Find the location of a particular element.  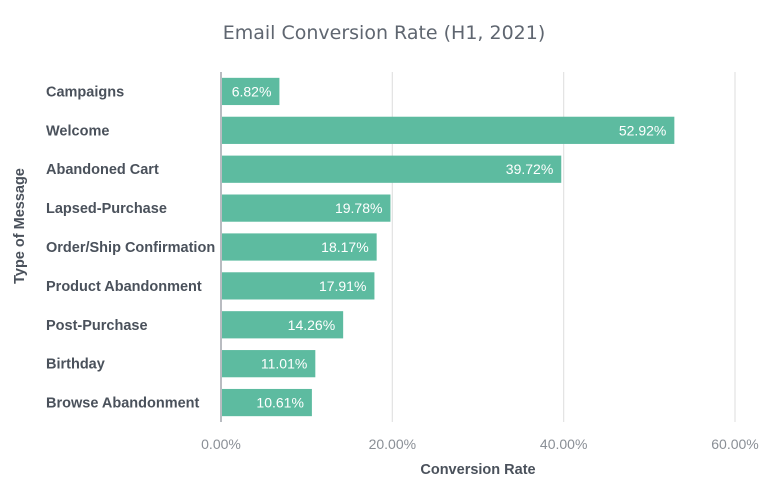

bar-value-label: 19.78% is located at coordinates (358, 208).